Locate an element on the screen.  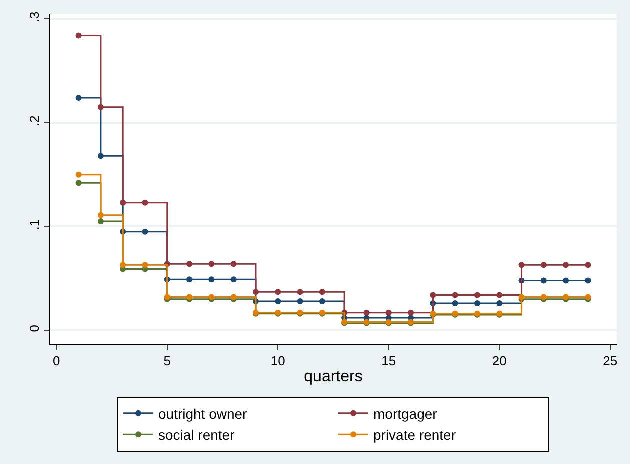
x-tick-label: 10 is located at coordinates (278, 361).